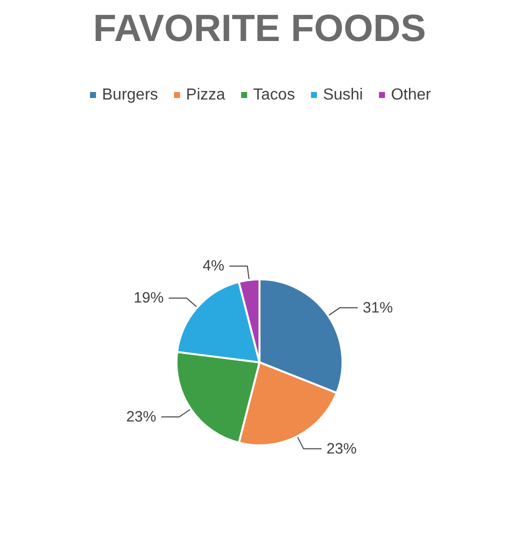 This screenshot has width=519, height=549. What do you see at coordinates (342, 95) in the screenshot?
I see `legend-label: Sushi` at bounding box center [342, 95].